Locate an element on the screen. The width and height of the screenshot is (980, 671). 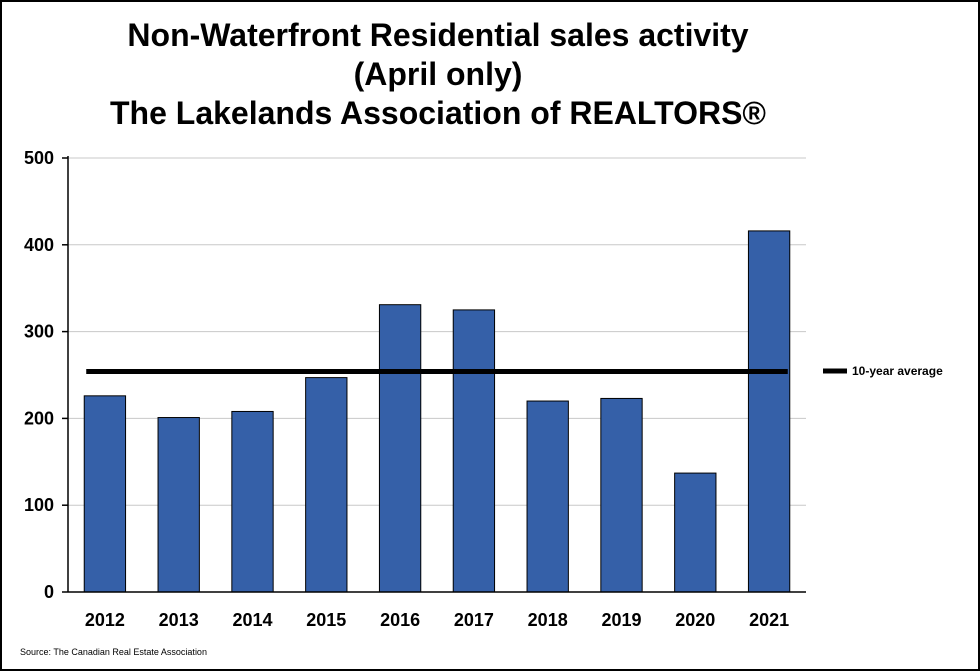
x-tick-label: 2013 is located at coordinates (179, 620).